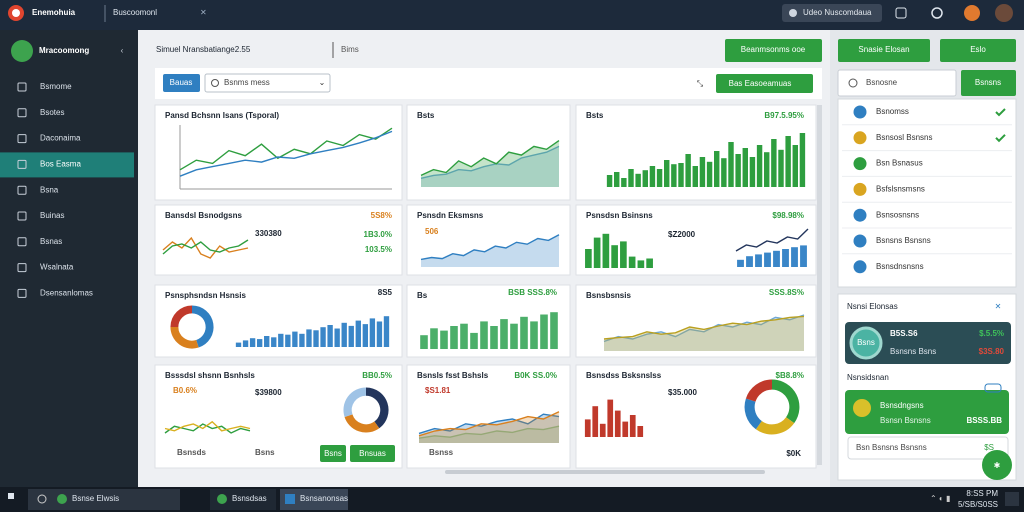  What do you see at coordinates (56, 86) in the screenshot?
I see `menu-item: Bsmome` at bounding box center [56, 86].